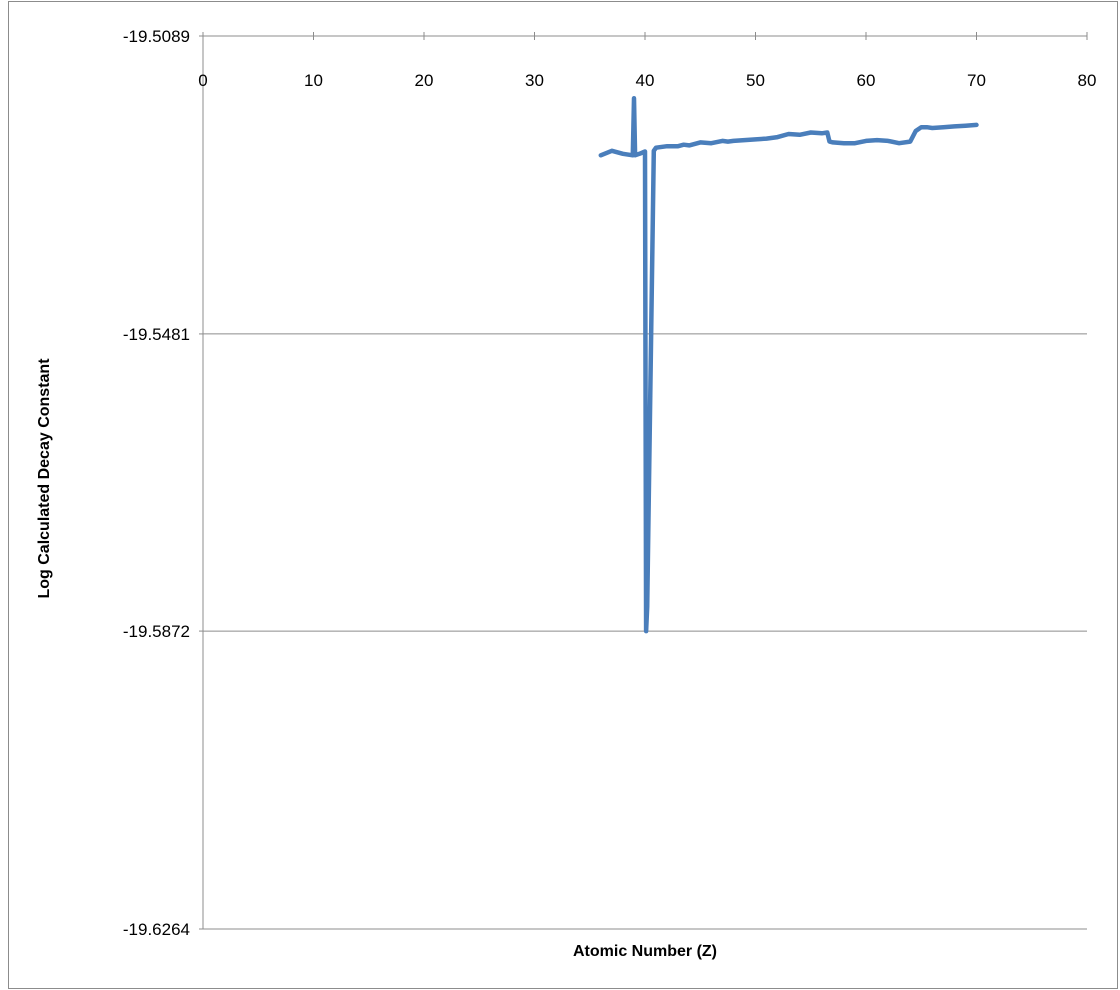  What do you see at coordinates (156, 631) in the screenshot?
I see `y-tick-label: -19.5872` at bounding box center [156, 631].